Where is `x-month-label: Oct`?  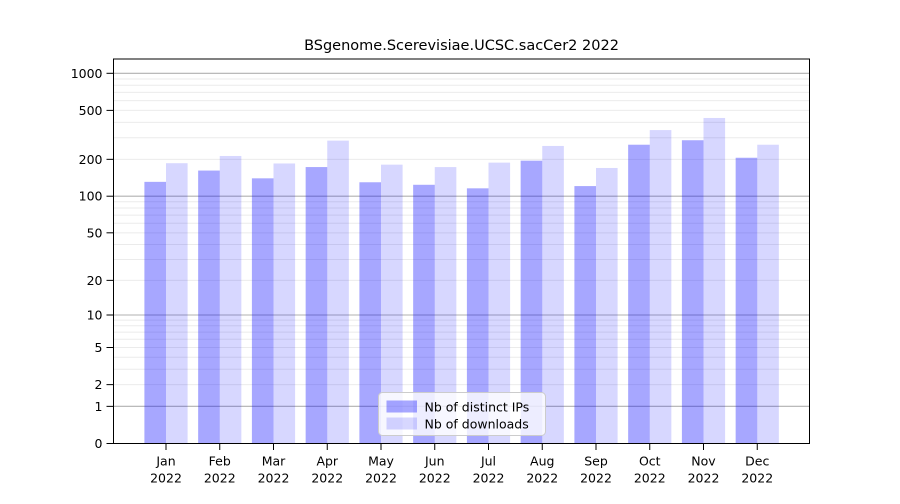 x-month-label: Oct is located at coordinates (650, 461).